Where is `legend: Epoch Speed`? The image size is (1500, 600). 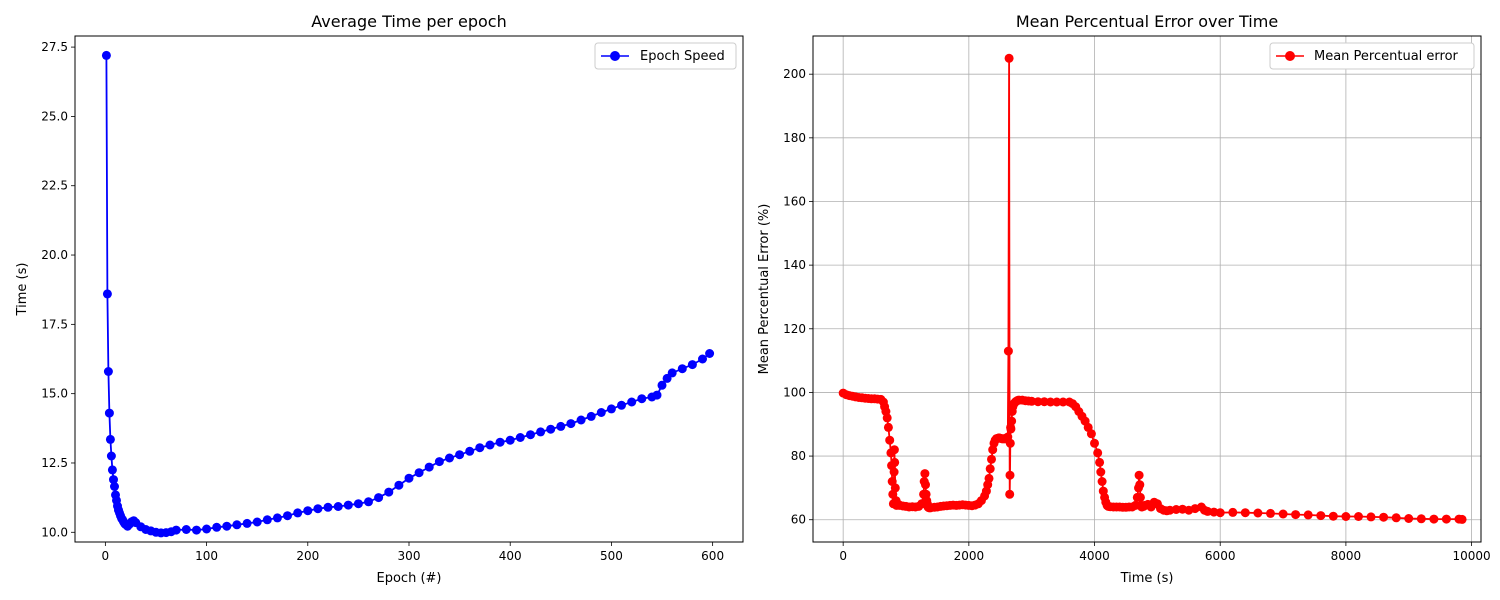 legend: Epoch Speed is located at coordinates (665, 56).